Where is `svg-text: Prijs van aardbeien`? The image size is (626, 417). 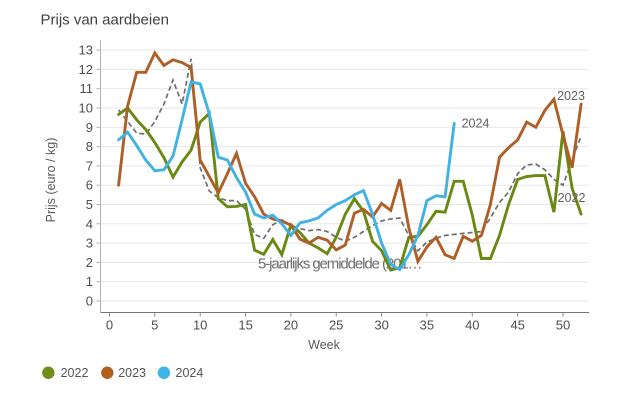
svg-text: Prijs van aardbeien is located at coordinates (105, 20).